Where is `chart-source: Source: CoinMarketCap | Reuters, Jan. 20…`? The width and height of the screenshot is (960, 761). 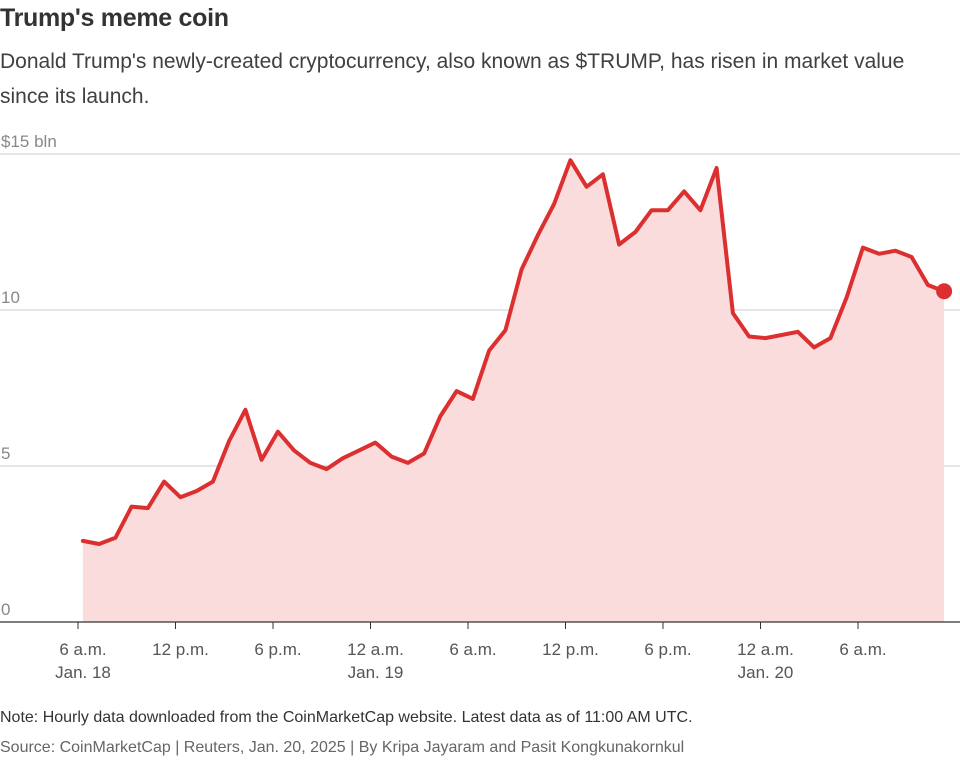 chart-source: Source: CoinMarketCap | Reuters, Jan. 20… is located at coordinates (342, 747).